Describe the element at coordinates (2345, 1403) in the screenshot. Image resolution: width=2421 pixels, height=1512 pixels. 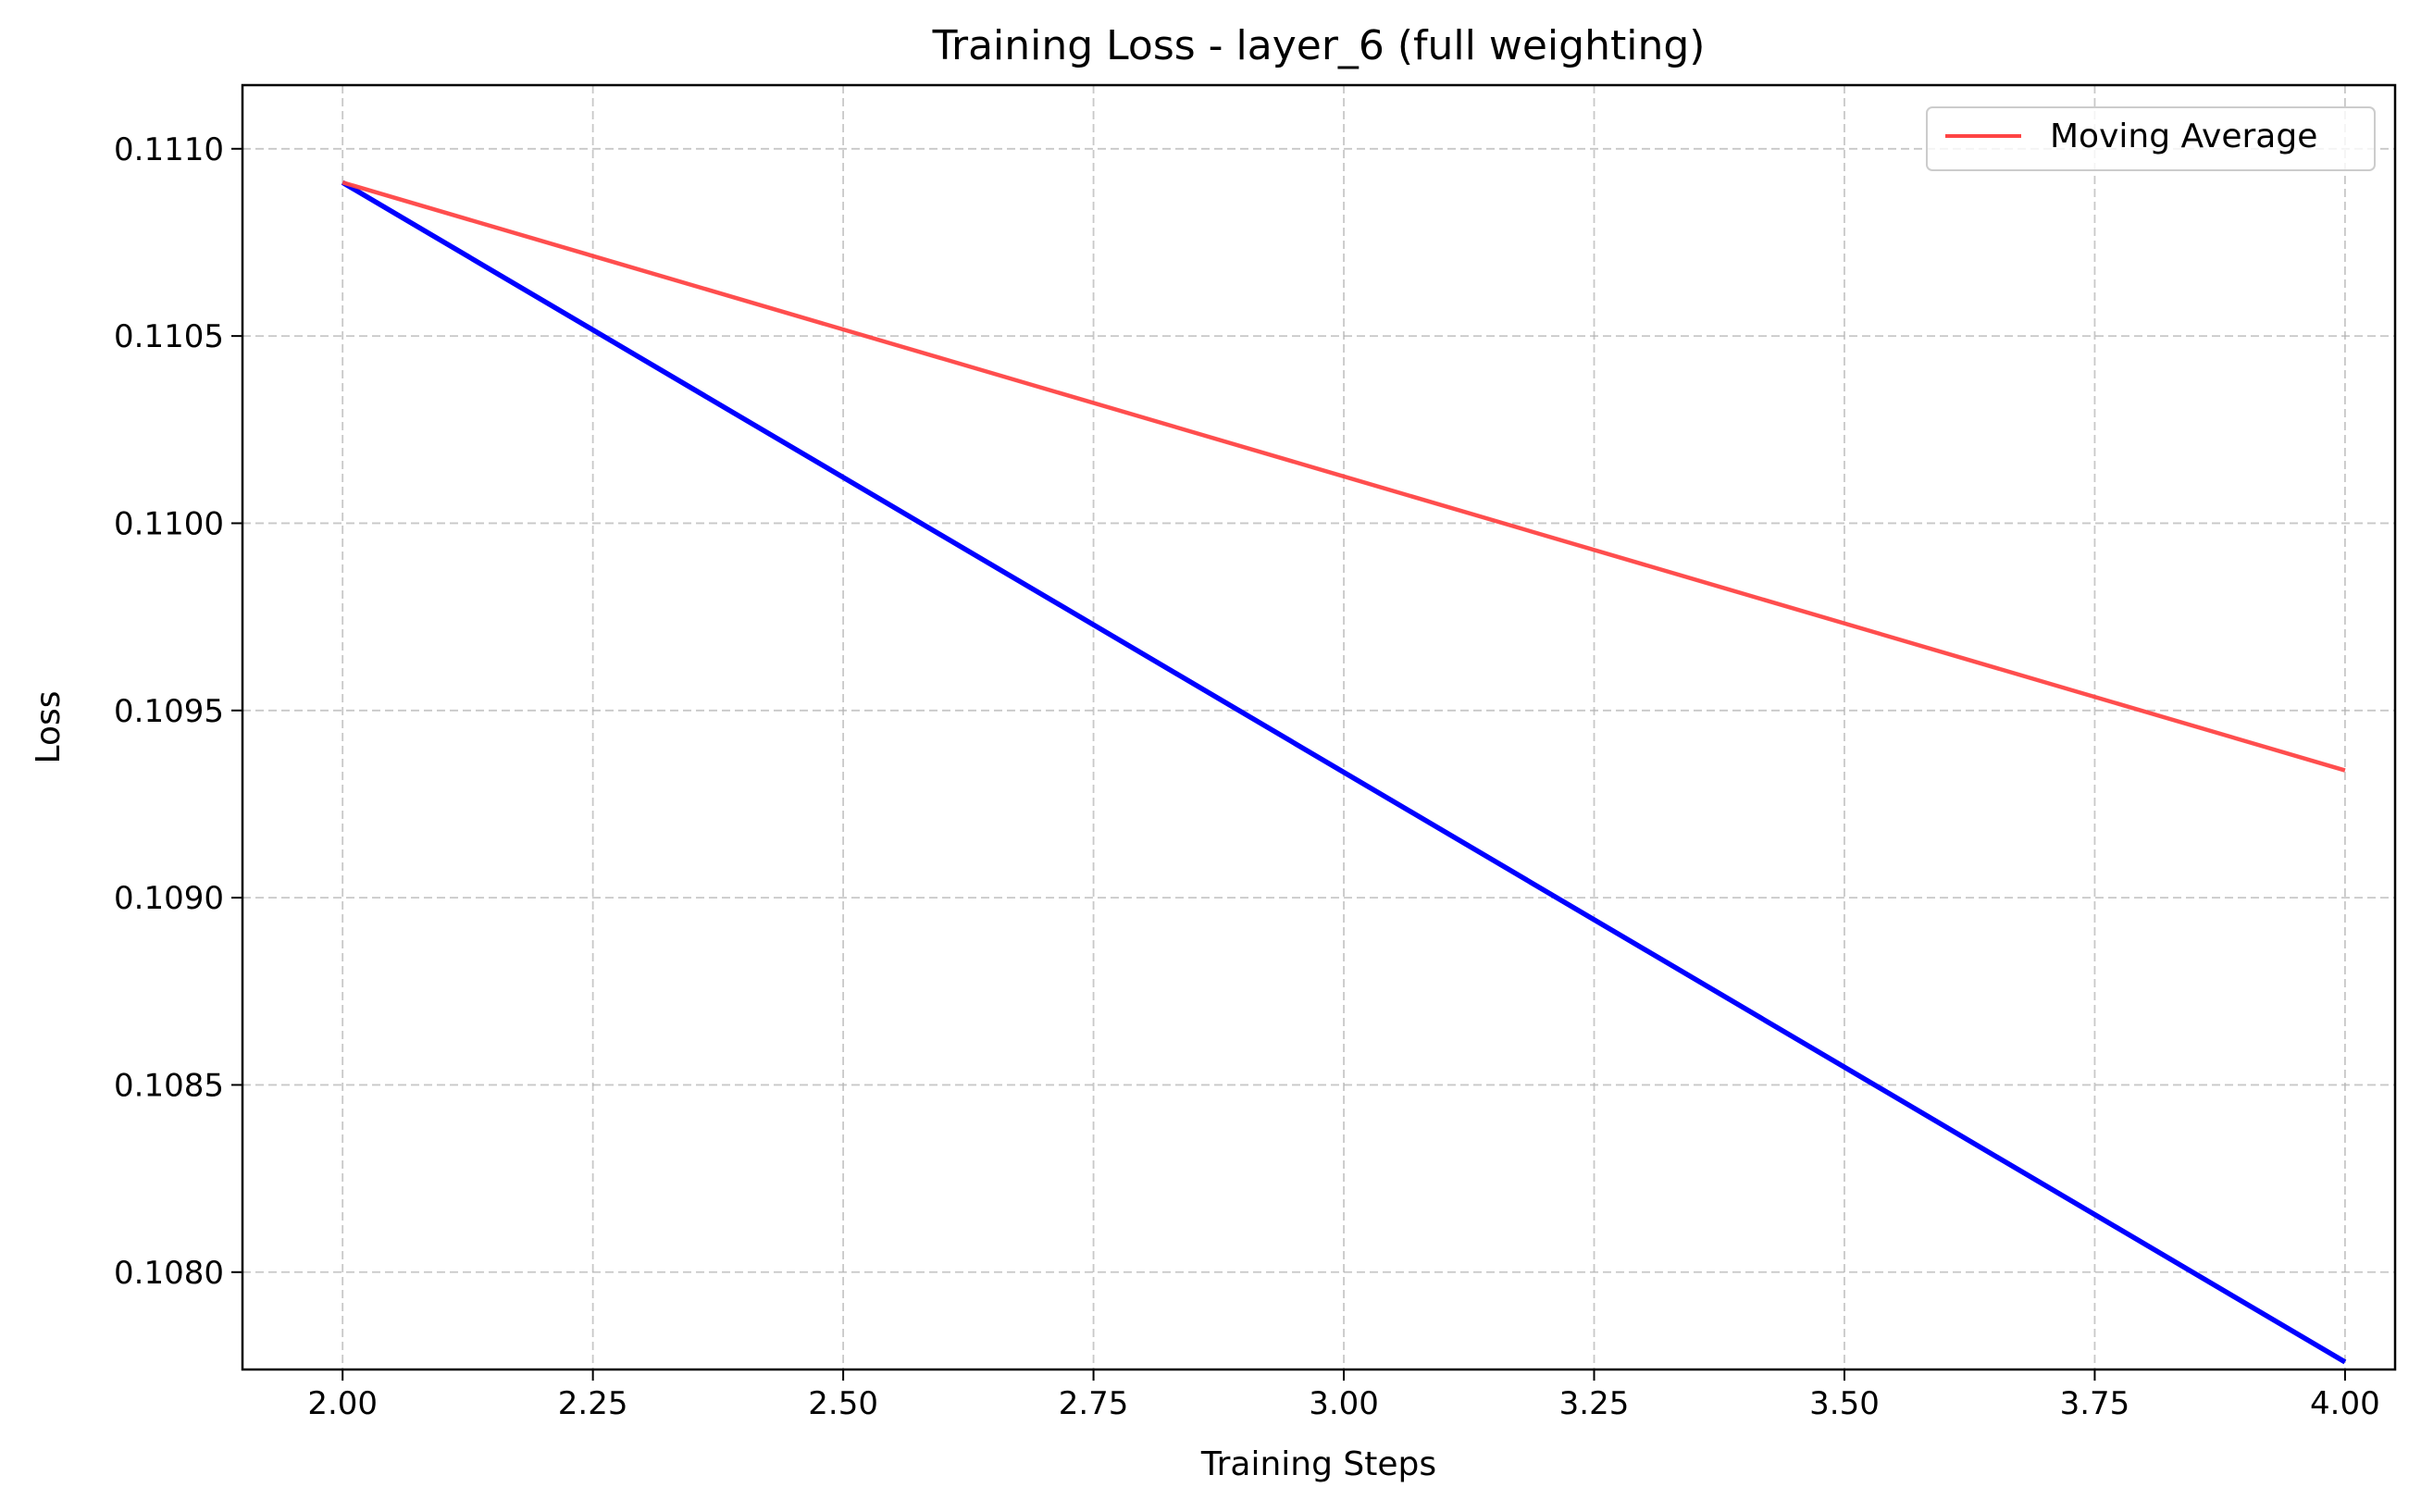
I see `x-tick-label: 4.00` at that location.